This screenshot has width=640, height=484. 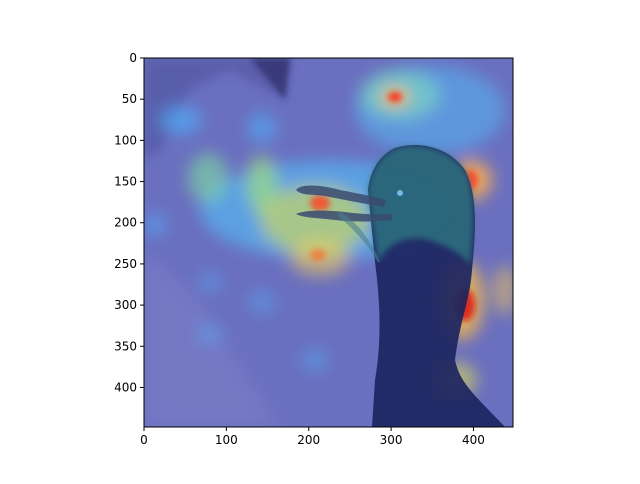 I want to click on x-tick-label: 100, so click(x=226, y=440).